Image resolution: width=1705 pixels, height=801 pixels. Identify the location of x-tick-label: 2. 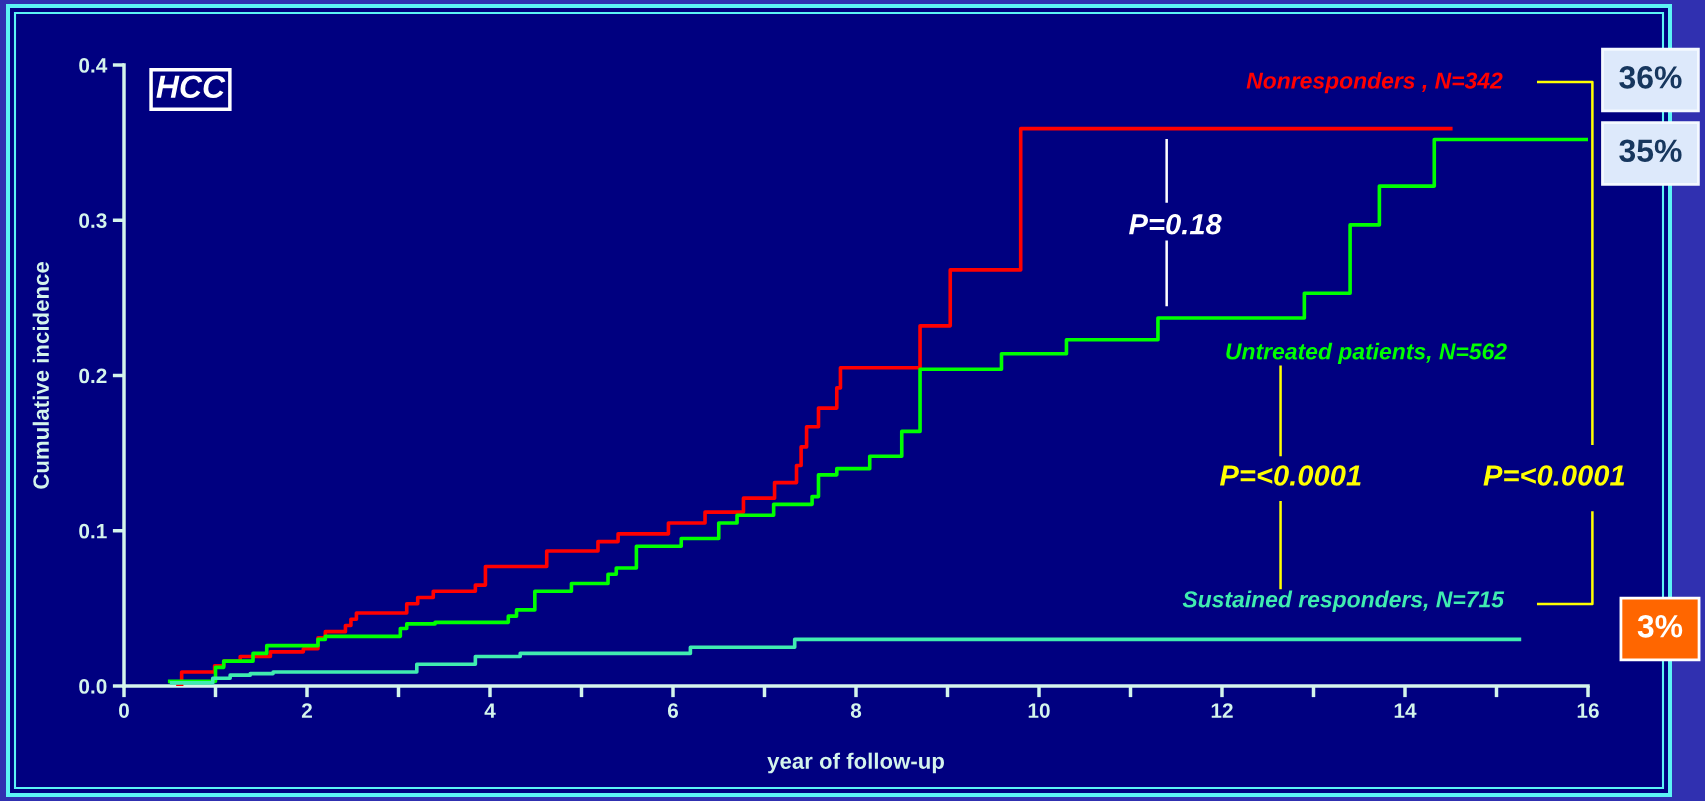
(306, 710).